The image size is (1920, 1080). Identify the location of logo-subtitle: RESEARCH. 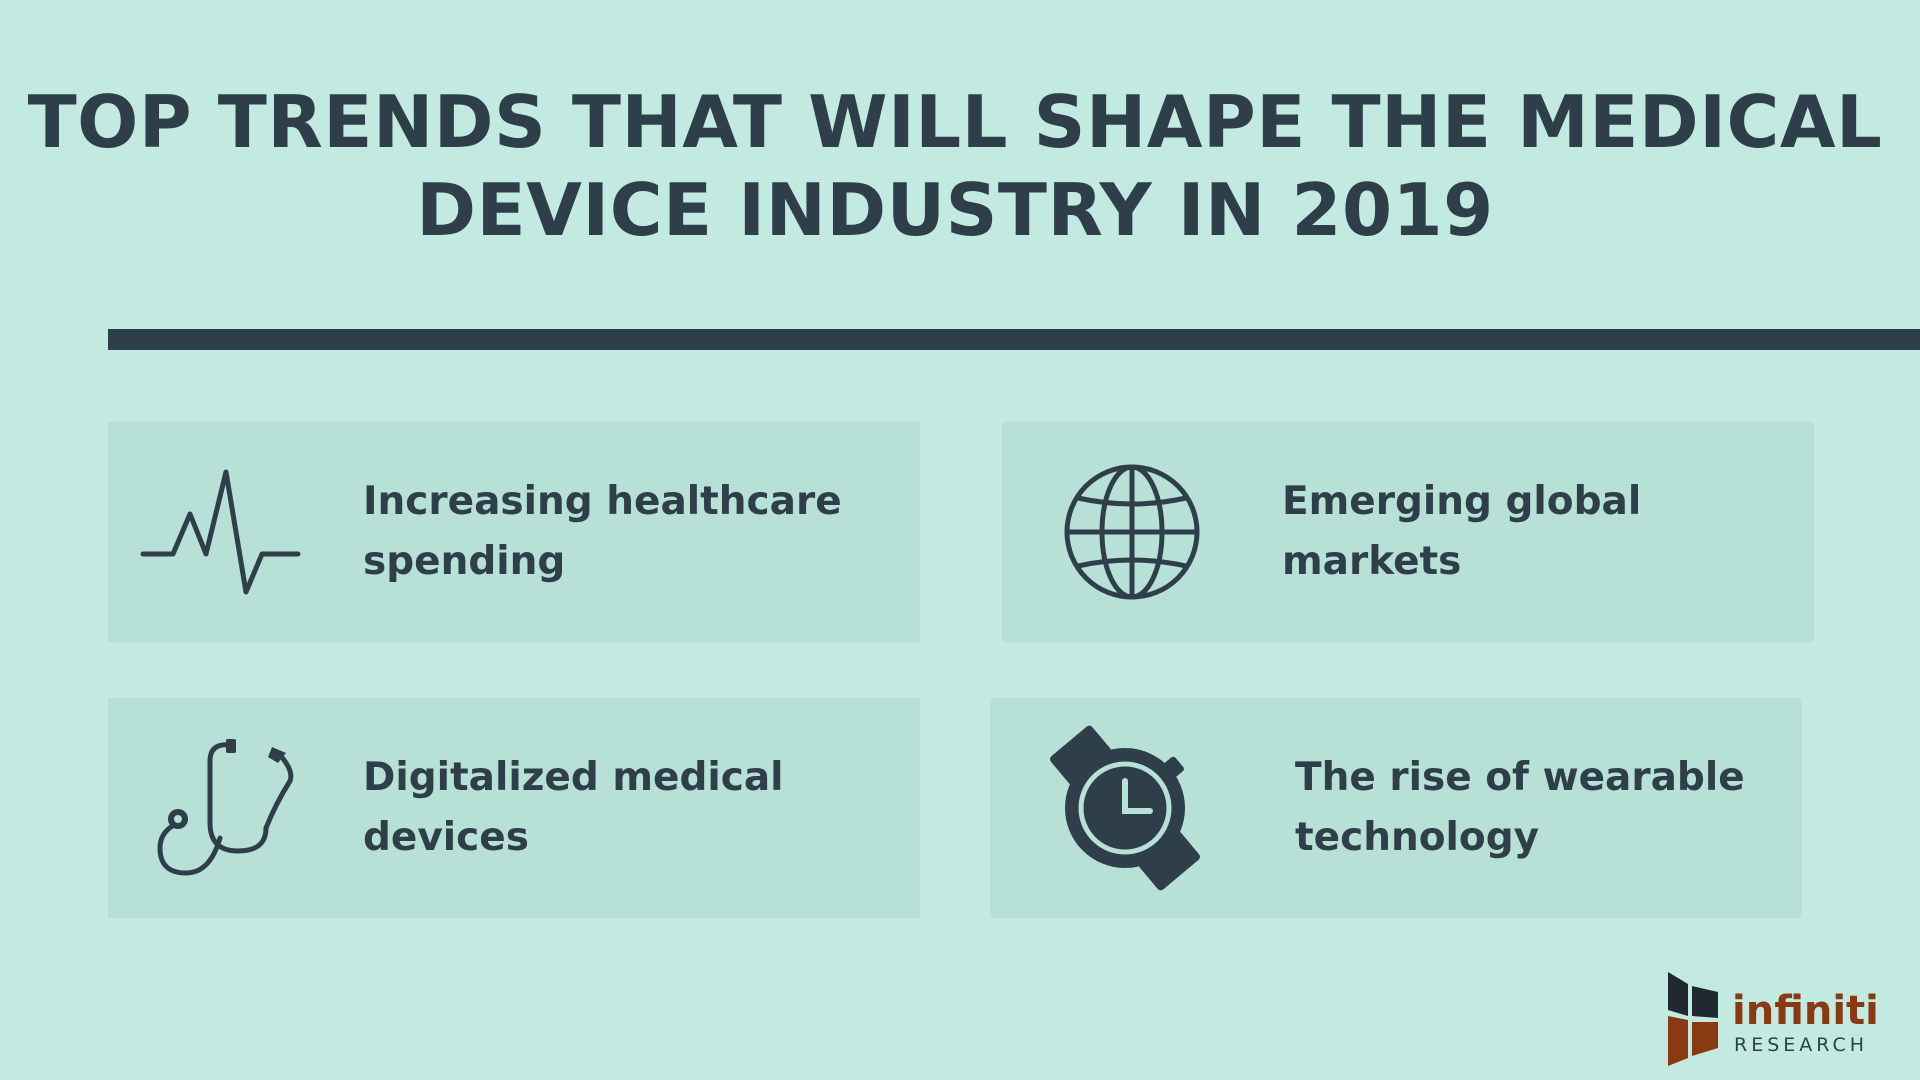
(1801, 1045).